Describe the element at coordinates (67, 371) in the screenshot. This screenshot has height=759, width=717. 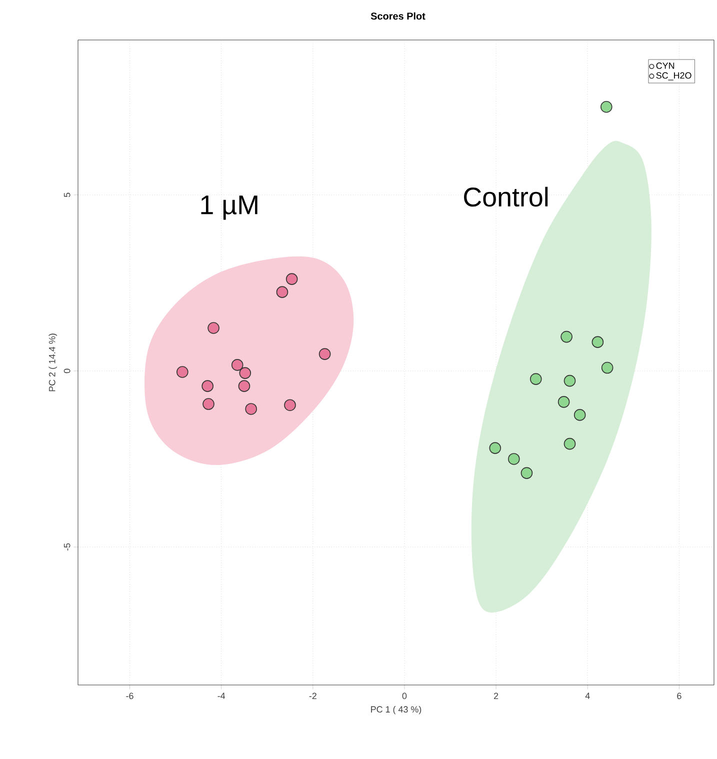
I see `y-tick-label: 0` at that location.